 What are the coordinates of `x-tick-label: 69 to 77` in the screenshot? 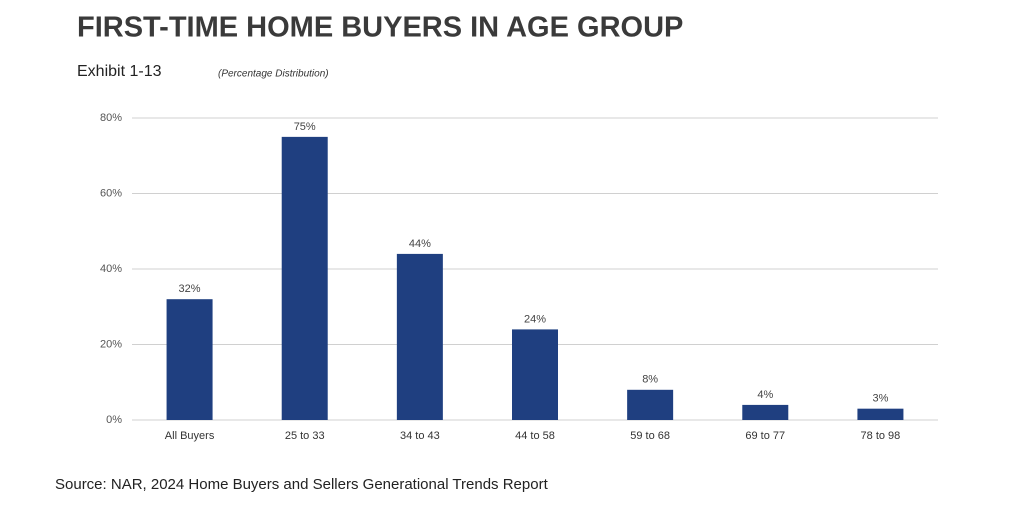 It's located at (765, 436).